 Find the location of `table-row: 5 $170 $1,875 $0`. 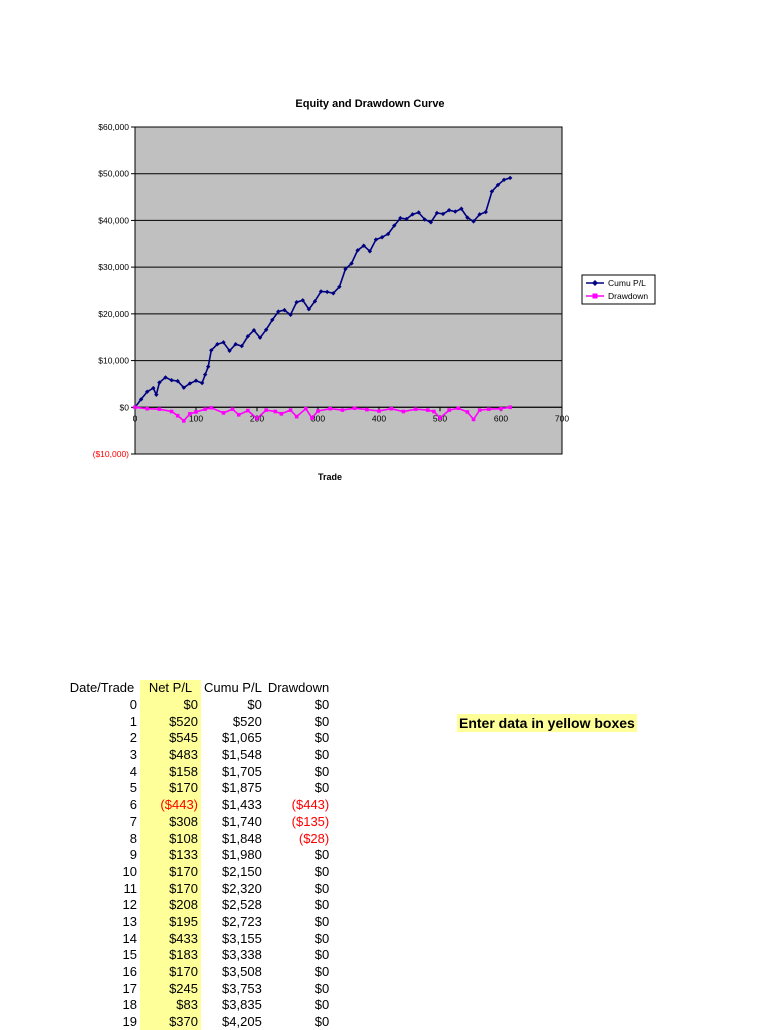

table-row: 5 $170 $1,875 $0 is located at coordinates (198, 788).